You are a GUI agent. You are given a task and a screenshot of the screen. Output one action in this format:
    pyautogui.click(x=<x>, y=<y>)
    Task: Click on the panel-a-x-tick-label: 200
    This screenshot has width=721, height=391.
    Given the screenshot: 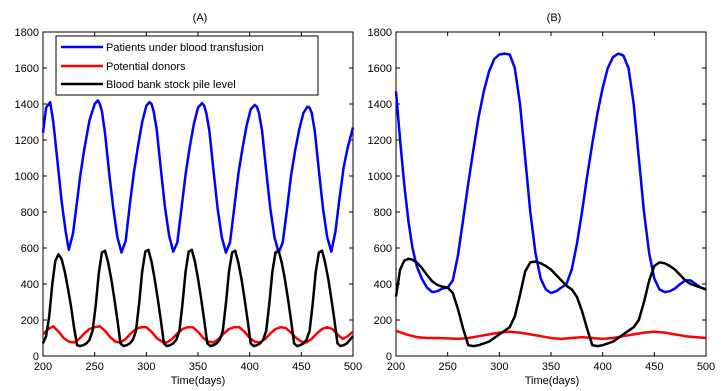 What is the action you would take?
    pyautogui.click(x=43, y=367)
    